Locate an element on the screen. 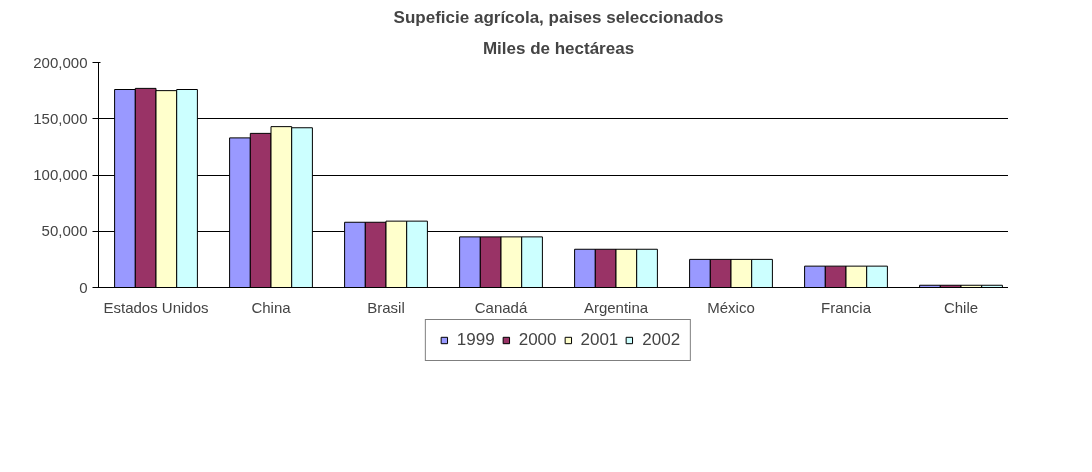 The image size is (1092, 472). x-tick-label: Canadá is located at coordinates (501, 307).